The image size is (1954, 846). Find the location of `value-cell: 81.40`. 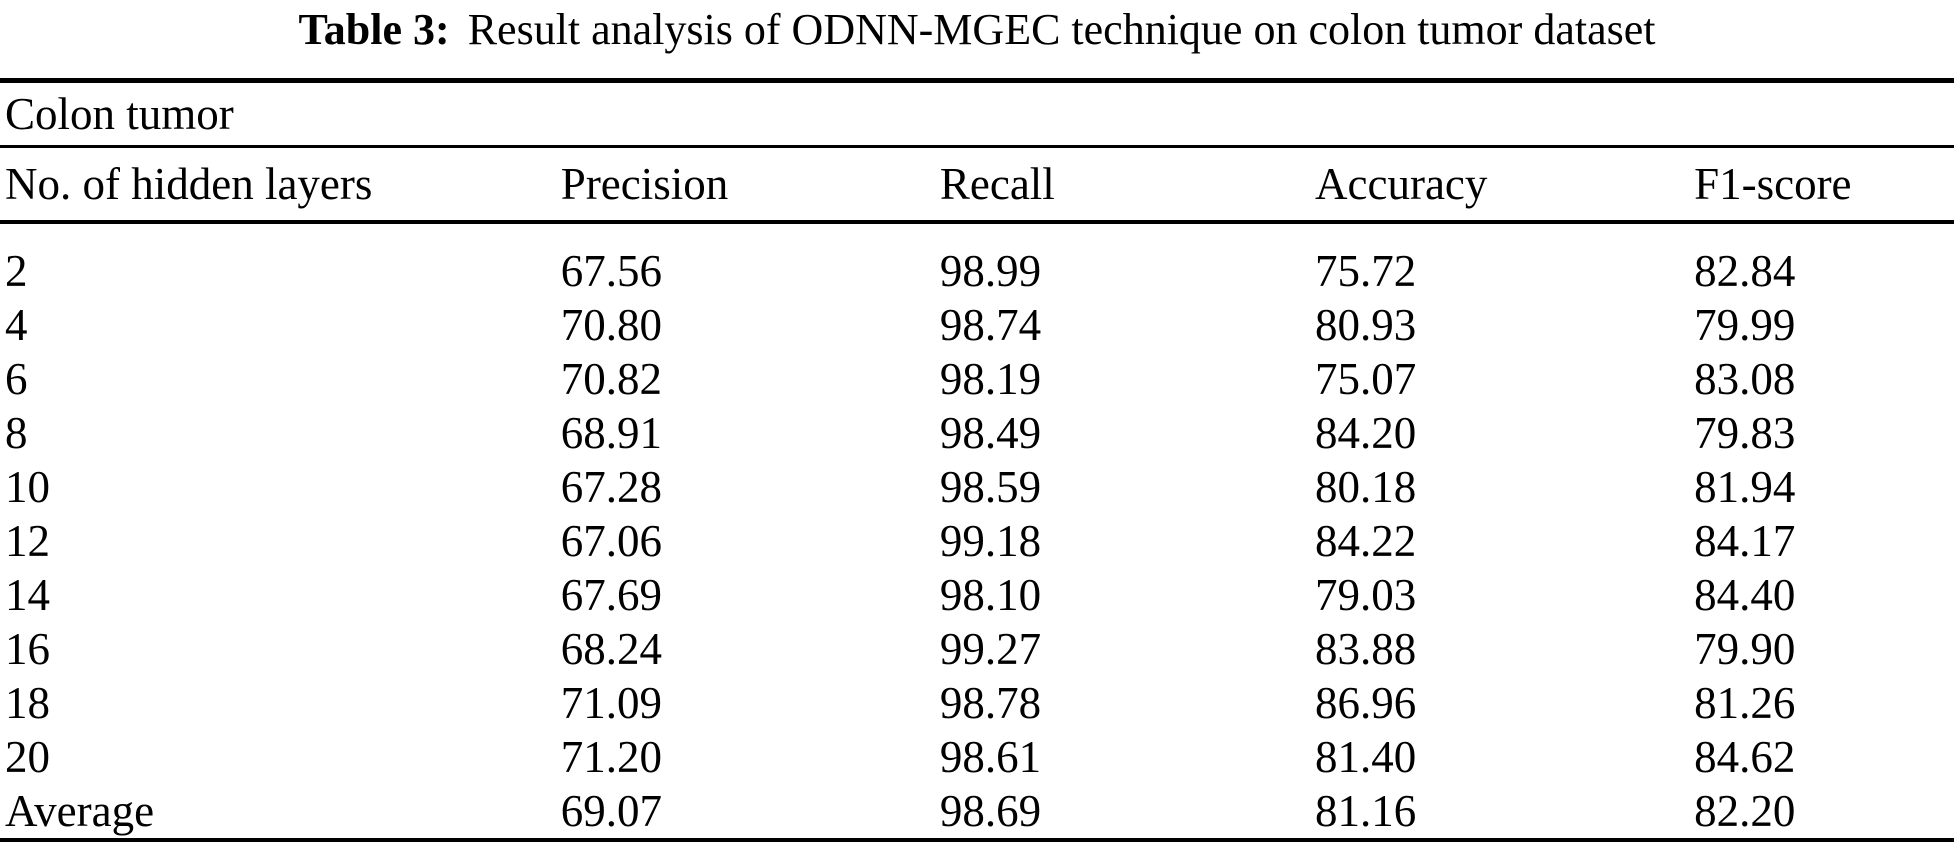

value-cell: 81.40 is located at coordinates (1366, 757).